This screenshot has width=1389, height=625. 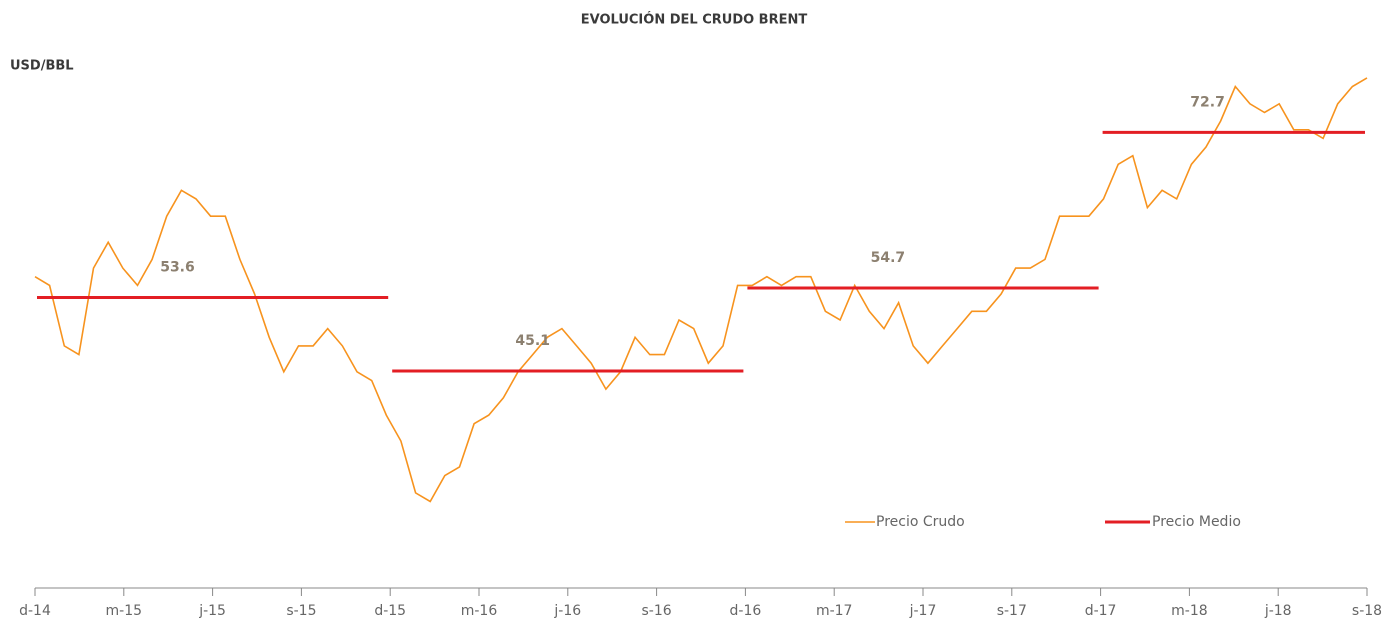 I want to click on average-label: 72.7, so click(x=1207, y=102).